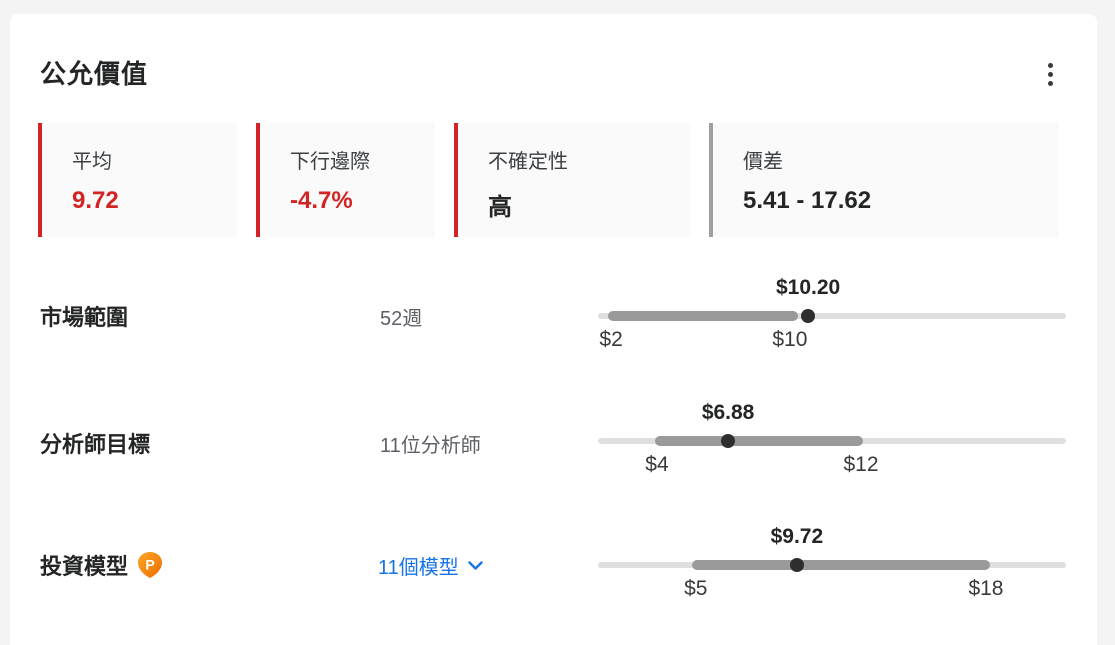 The height and width of the screenshot is (645, 1115). What do you see at coordinates (321, 200) in the screenshot?
I see `stat-value: -4.7%` at bounding box center [321, 200].